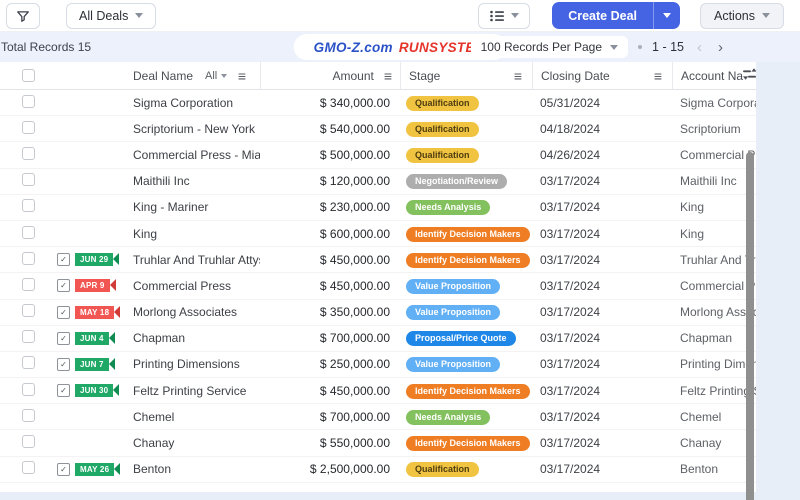 This screenshot has height=500, width=800. What do you see at coordinates (23, 15) in the screenshot?
I see `filter-button` at bounding box center [23, 15].